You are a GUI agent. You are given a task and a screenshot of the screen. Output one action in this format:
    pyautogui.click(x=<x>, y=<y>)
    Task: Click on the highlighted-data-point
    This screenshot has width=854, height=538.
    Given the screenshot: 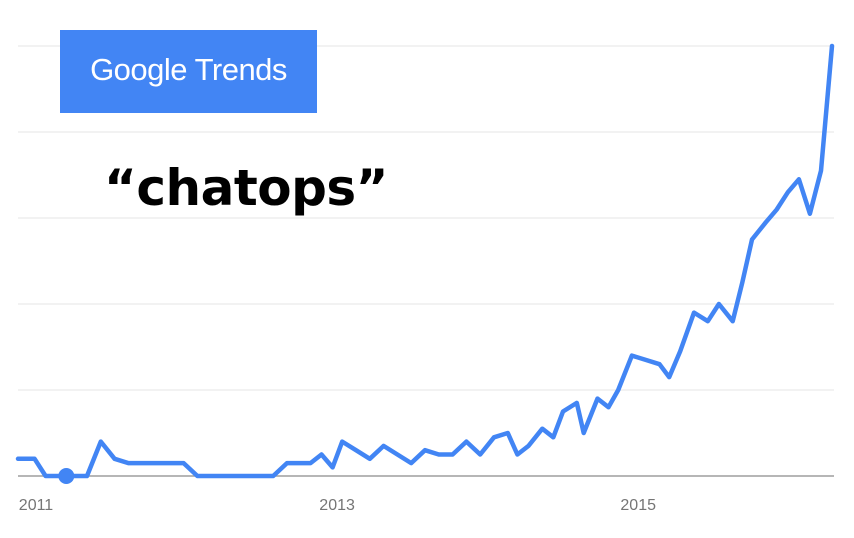 What is the action you would take?
    pyautogui.click(x=66, y=476)
    